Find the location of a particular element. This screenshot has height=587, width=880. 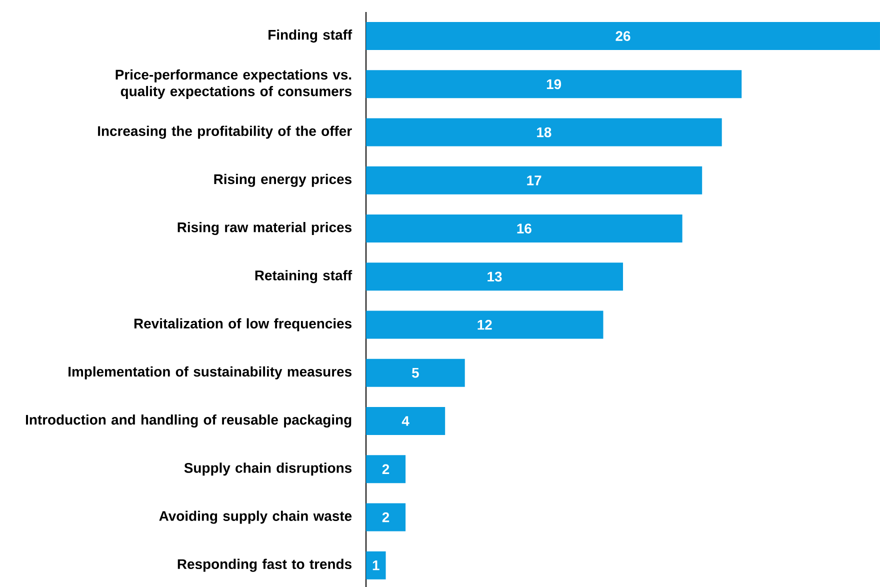

data-label: 13 is located at coordinates (495, 277).